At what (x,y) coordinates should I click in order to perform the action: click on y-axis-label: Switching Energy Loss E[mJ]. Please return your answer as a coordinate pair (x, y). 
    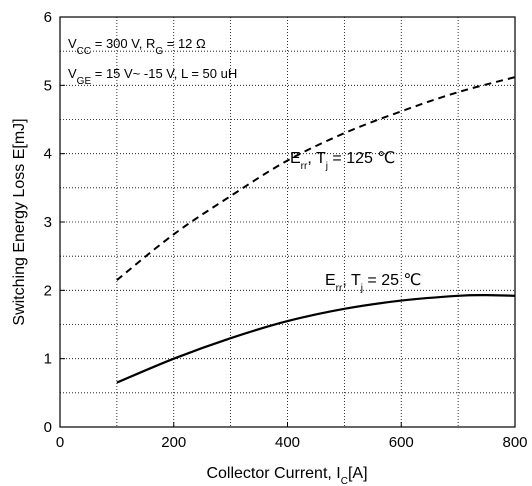
    Looking at the image, I should click on (19, 221).